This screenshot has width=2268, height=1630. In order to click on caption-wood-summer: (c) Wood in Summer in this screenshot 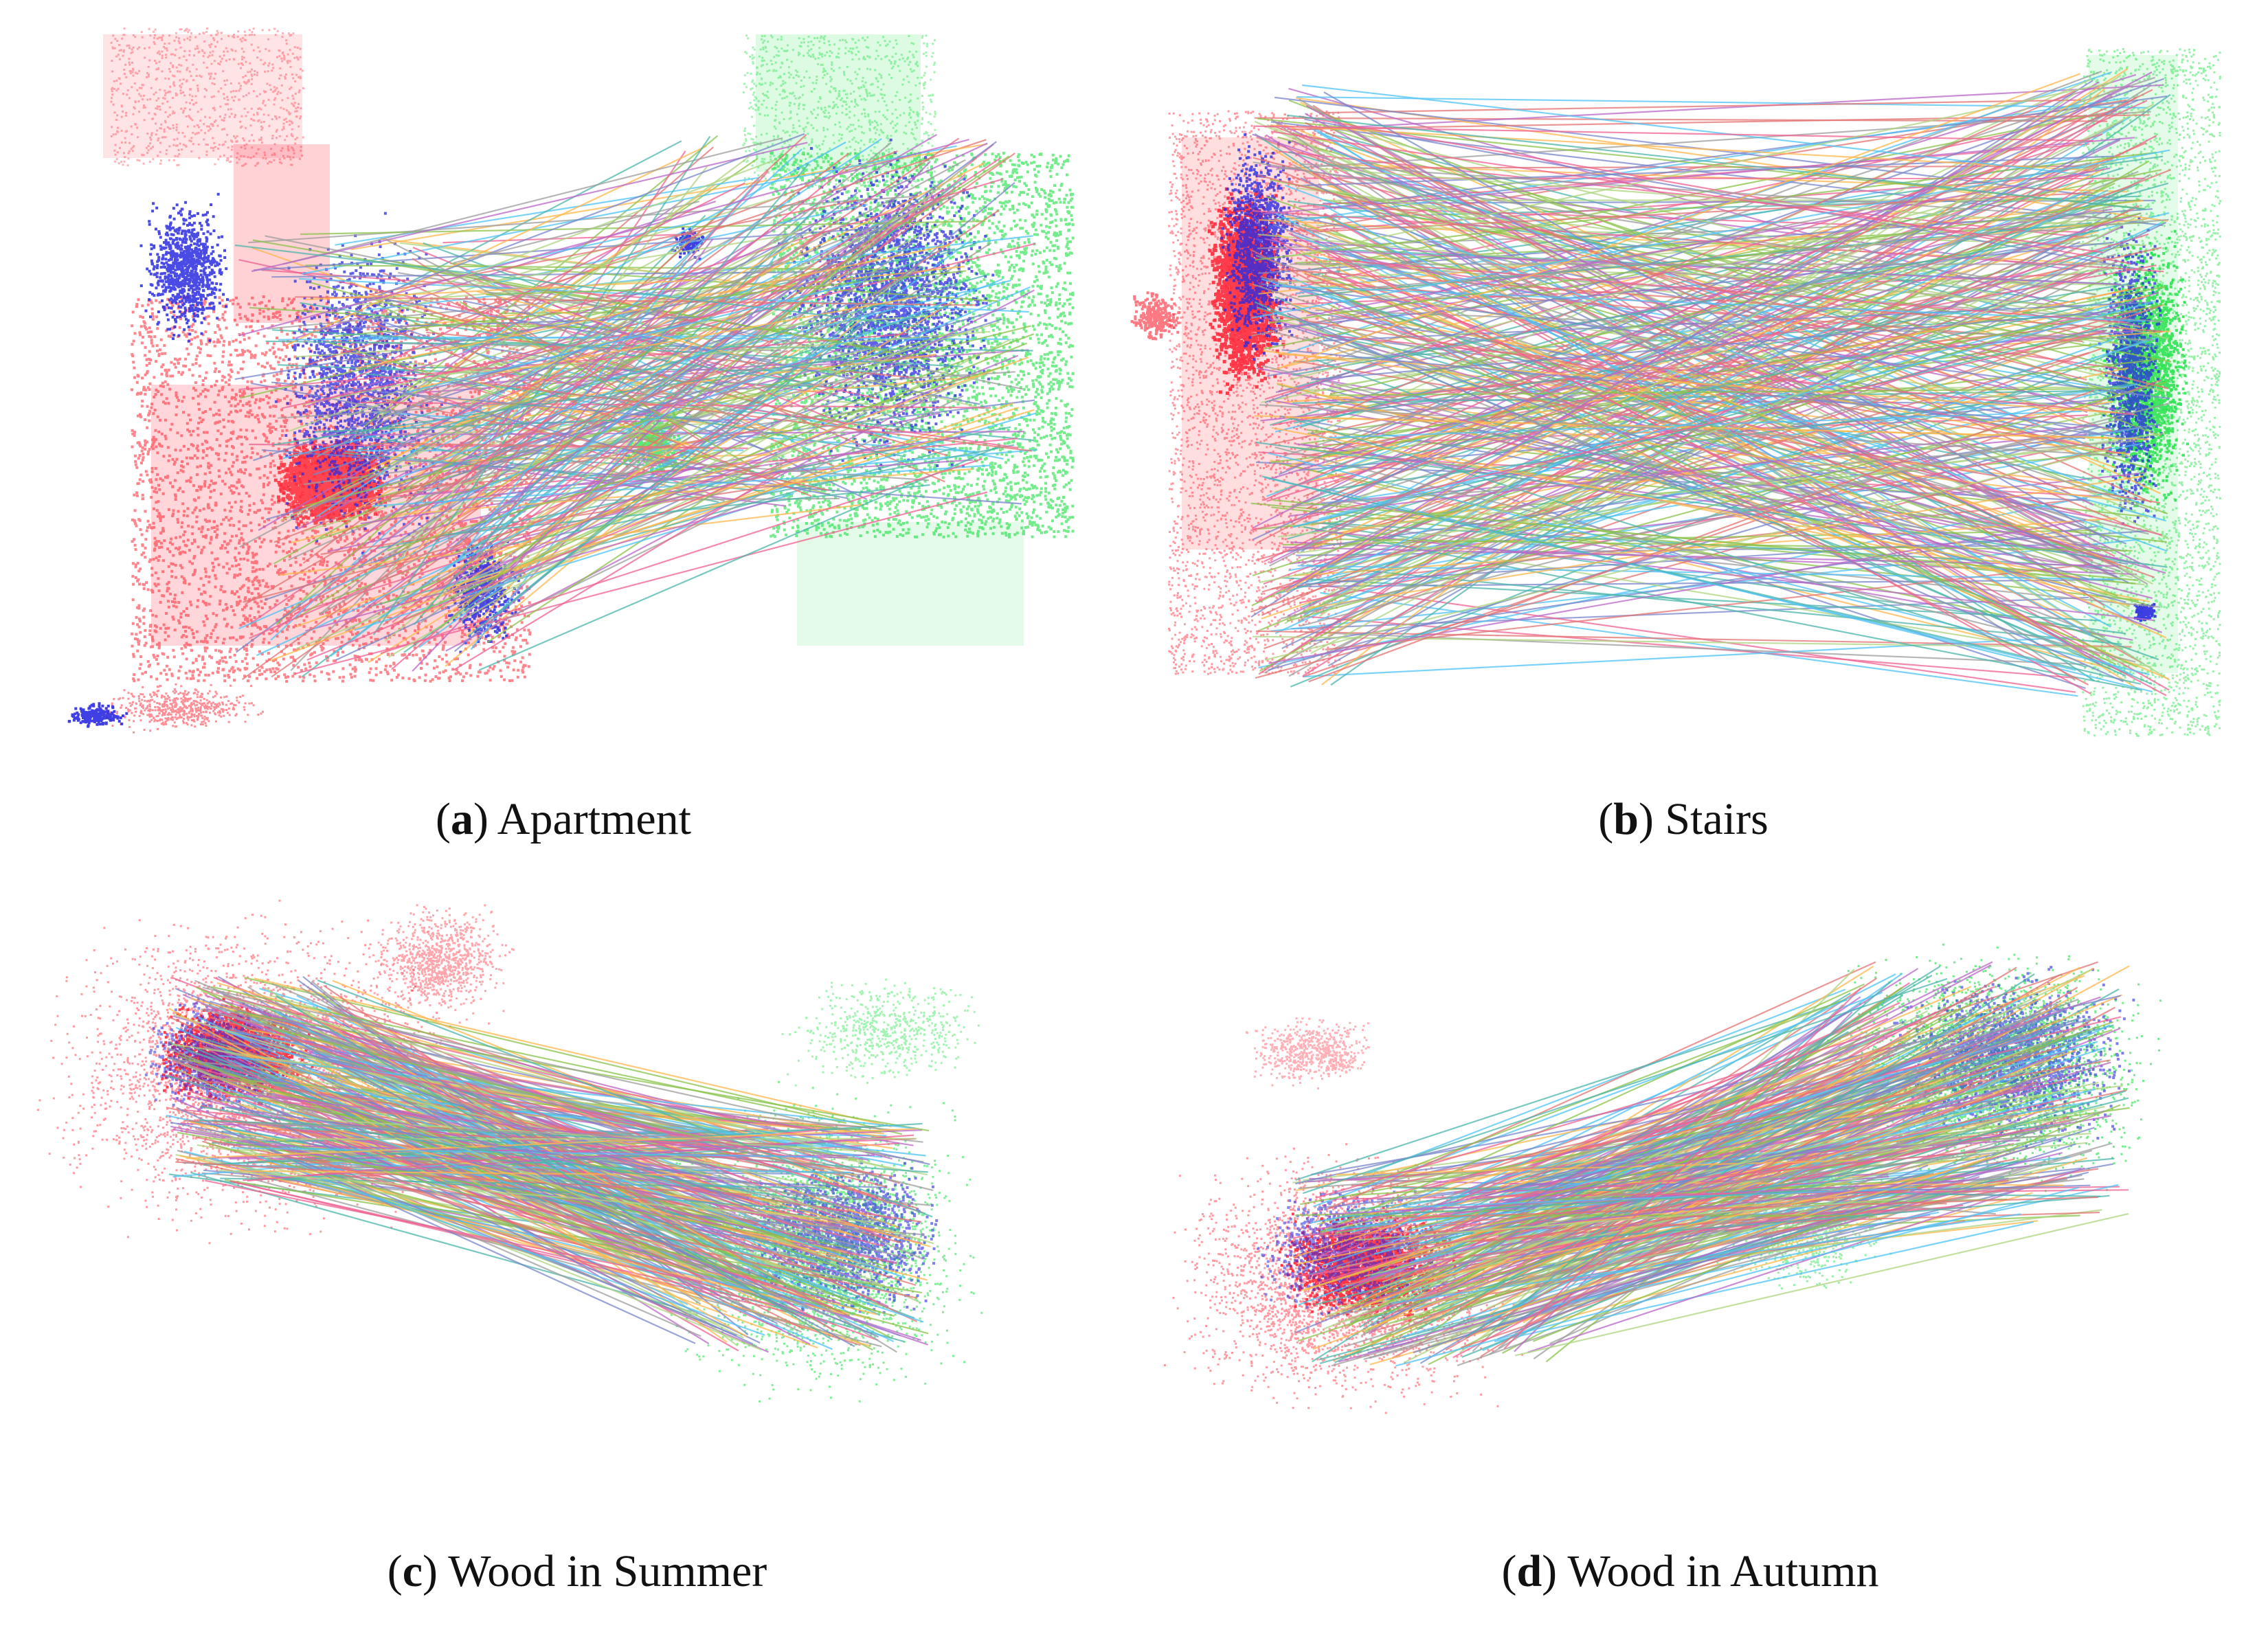, I will do `click(577, 1571)`.